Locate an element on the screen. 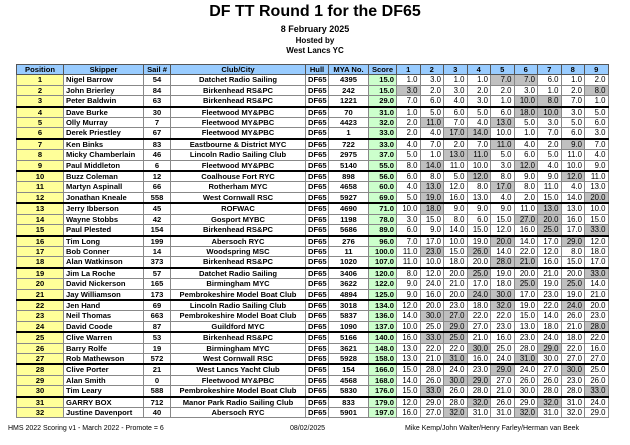 The height and width of the screenshot is (445, 630). race-score: 21.0 is located at coordinates (549, 273).